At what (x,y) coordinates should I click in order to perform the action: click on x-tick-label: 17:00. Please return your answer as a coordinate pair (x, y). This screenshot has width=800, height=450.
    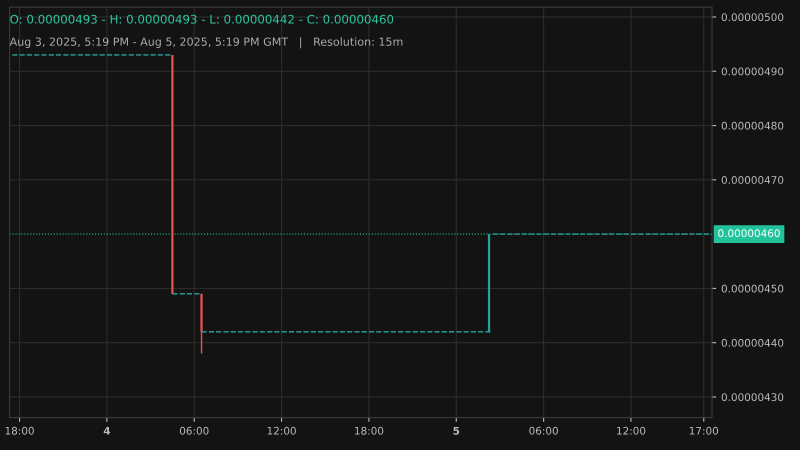
    Looking at the image, I should click on (704, 430).